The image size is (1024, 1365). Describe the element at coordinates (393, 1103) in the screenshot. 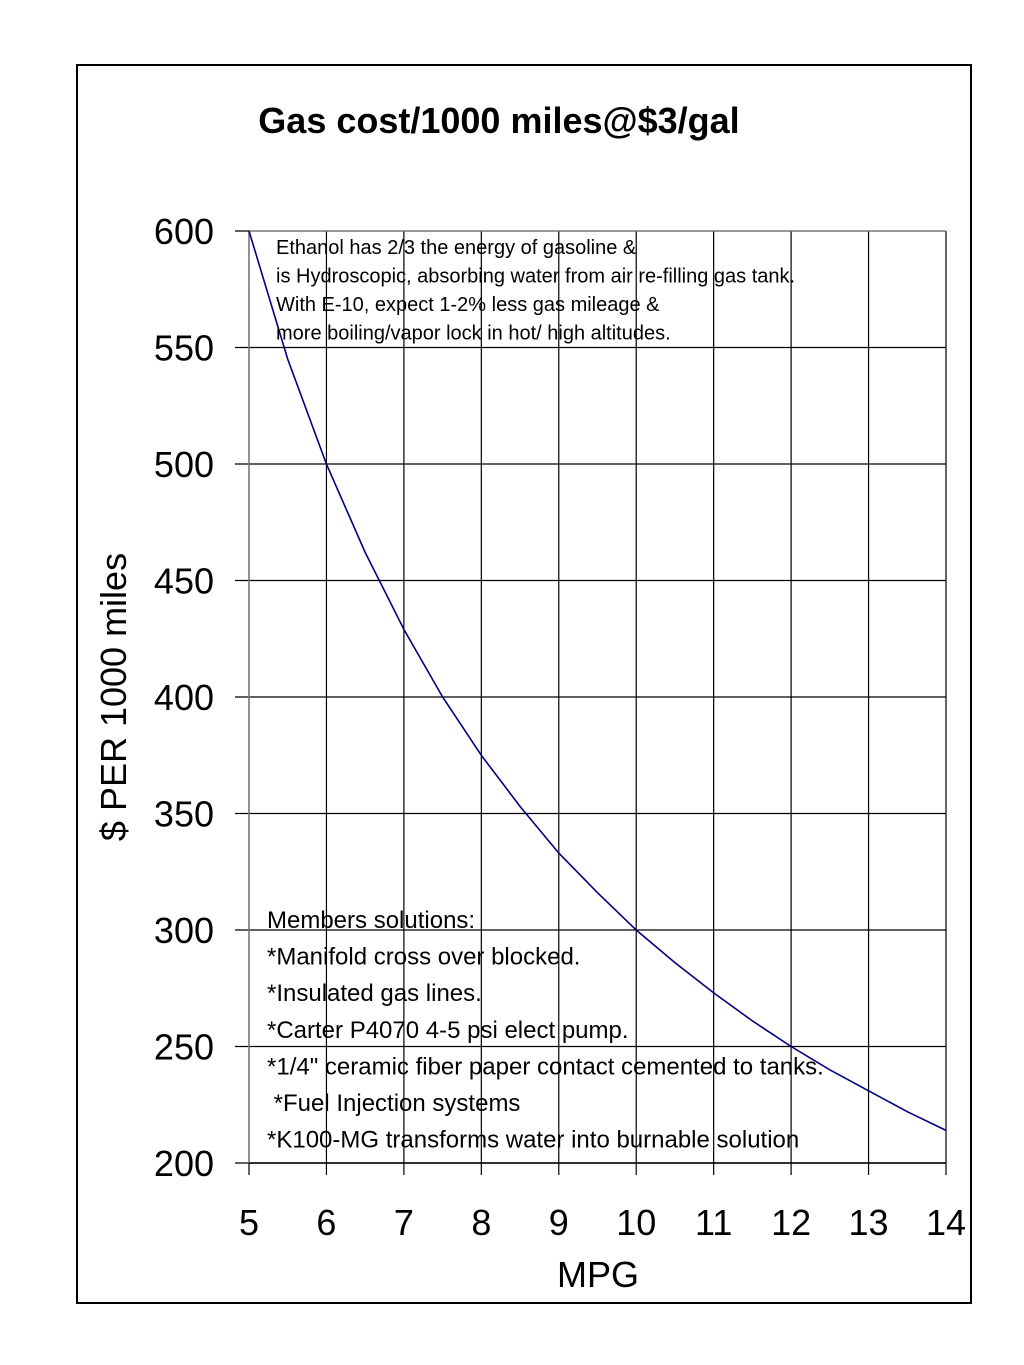

I see `annotation-line: *Fuel Injection systems` at that location.